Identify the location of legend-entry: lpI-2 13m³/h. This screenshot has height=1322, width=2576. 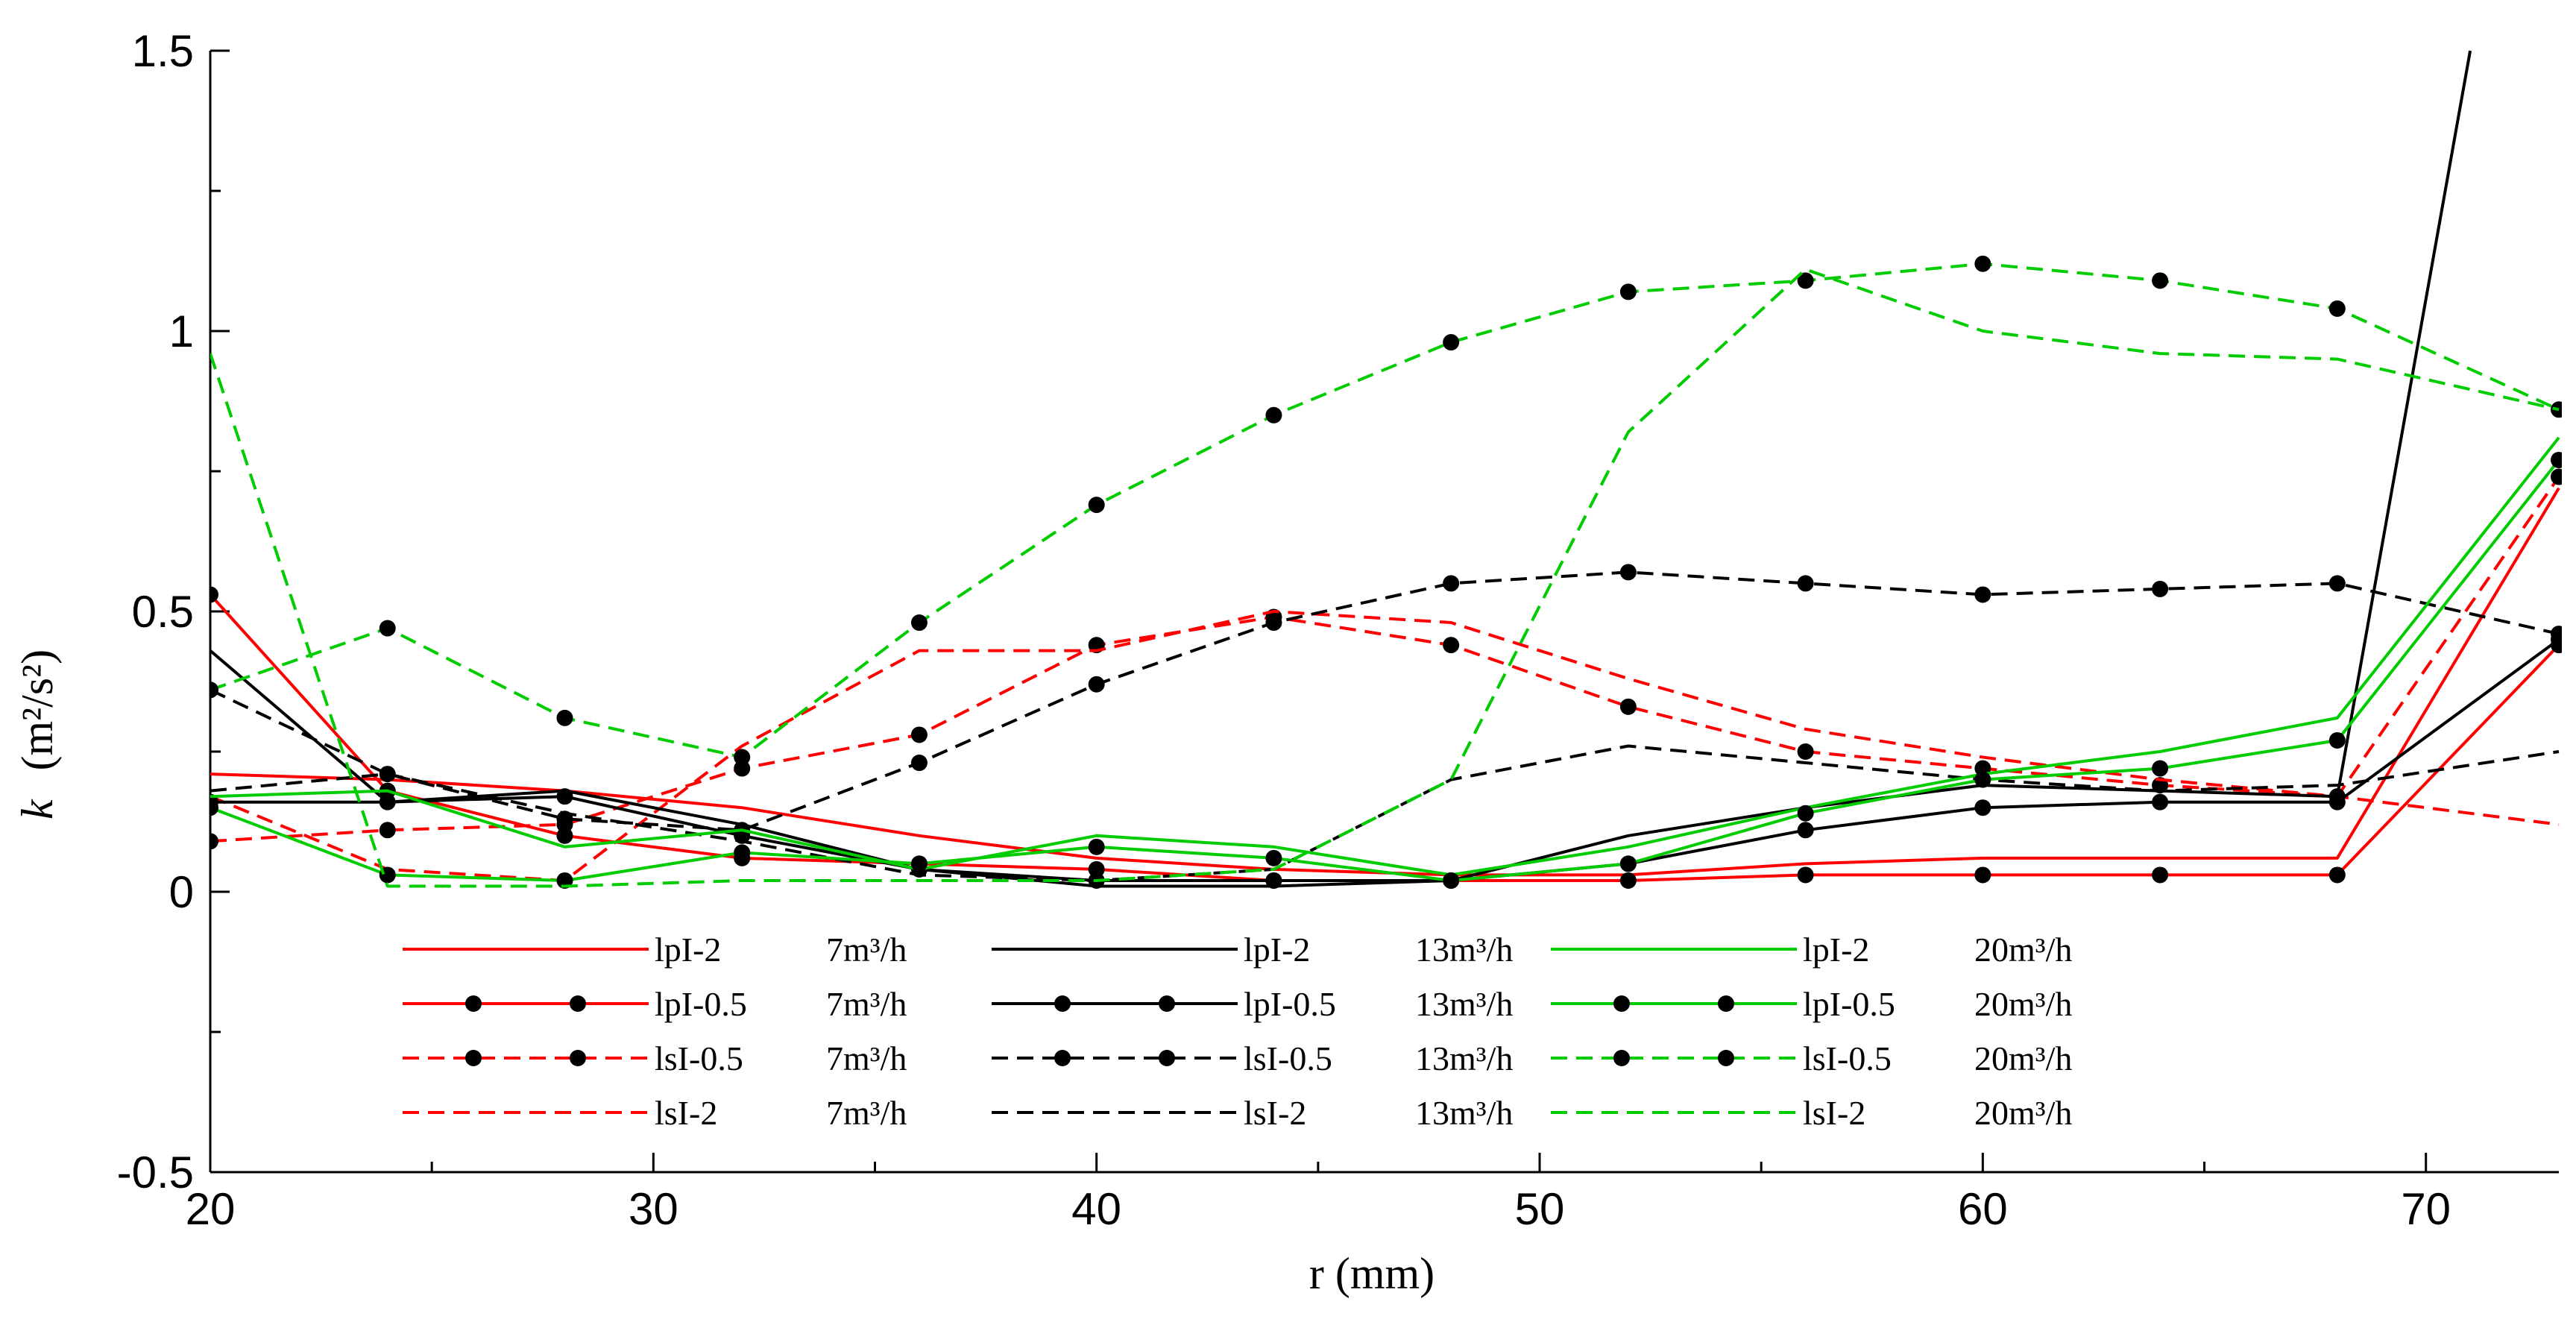
(1252, 950).